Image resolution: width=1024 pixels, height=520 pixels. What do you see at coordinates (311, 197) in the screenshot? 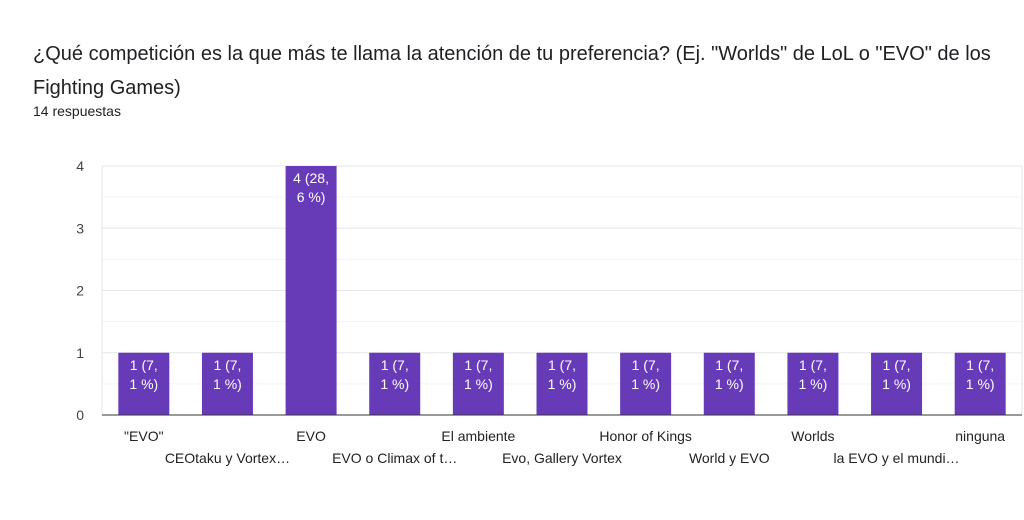
I see `data-label: 6 %)` at bounding box center [311, 197].